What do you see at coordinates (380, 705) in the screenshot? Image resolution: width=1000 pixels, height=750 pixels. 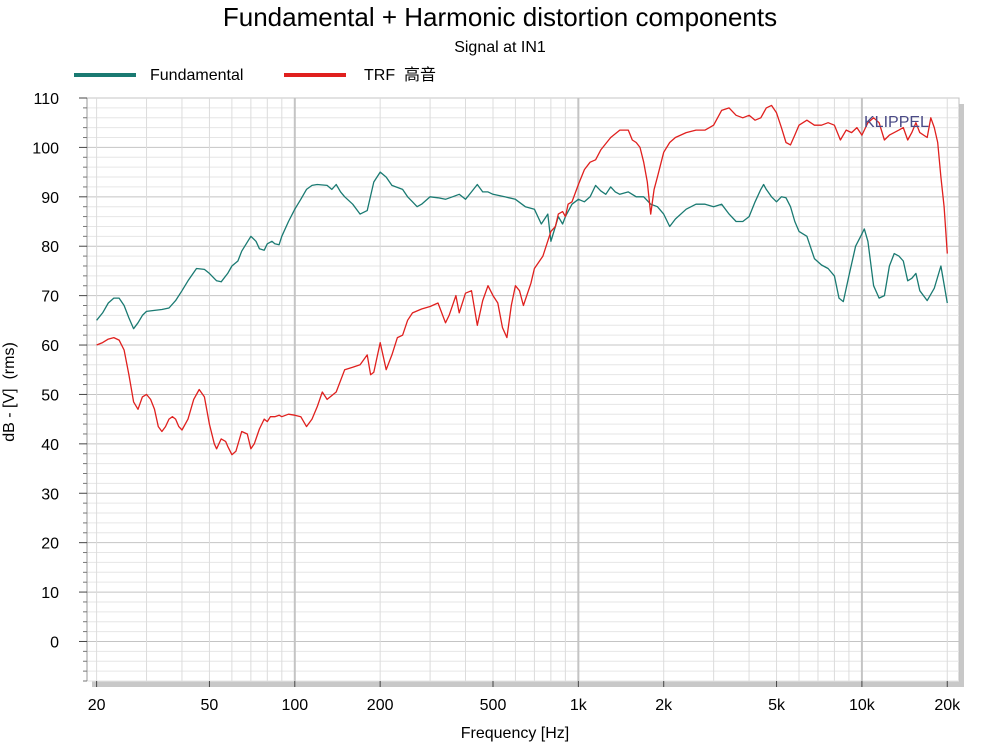 I see `x-tick-label: 200` at bounding box center [380, 705].